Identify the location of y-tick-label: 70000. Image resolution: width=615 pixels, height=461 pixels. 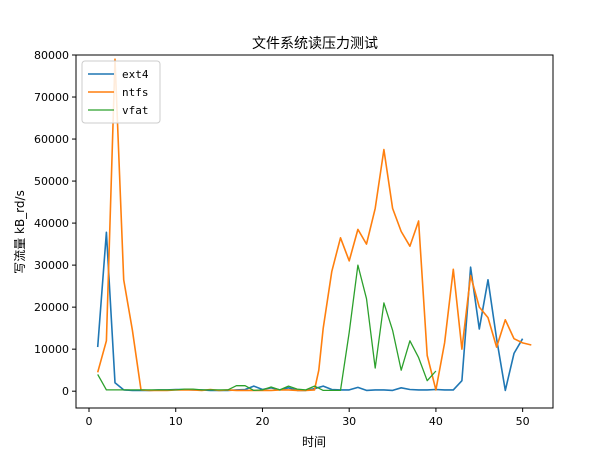
(51, 97).